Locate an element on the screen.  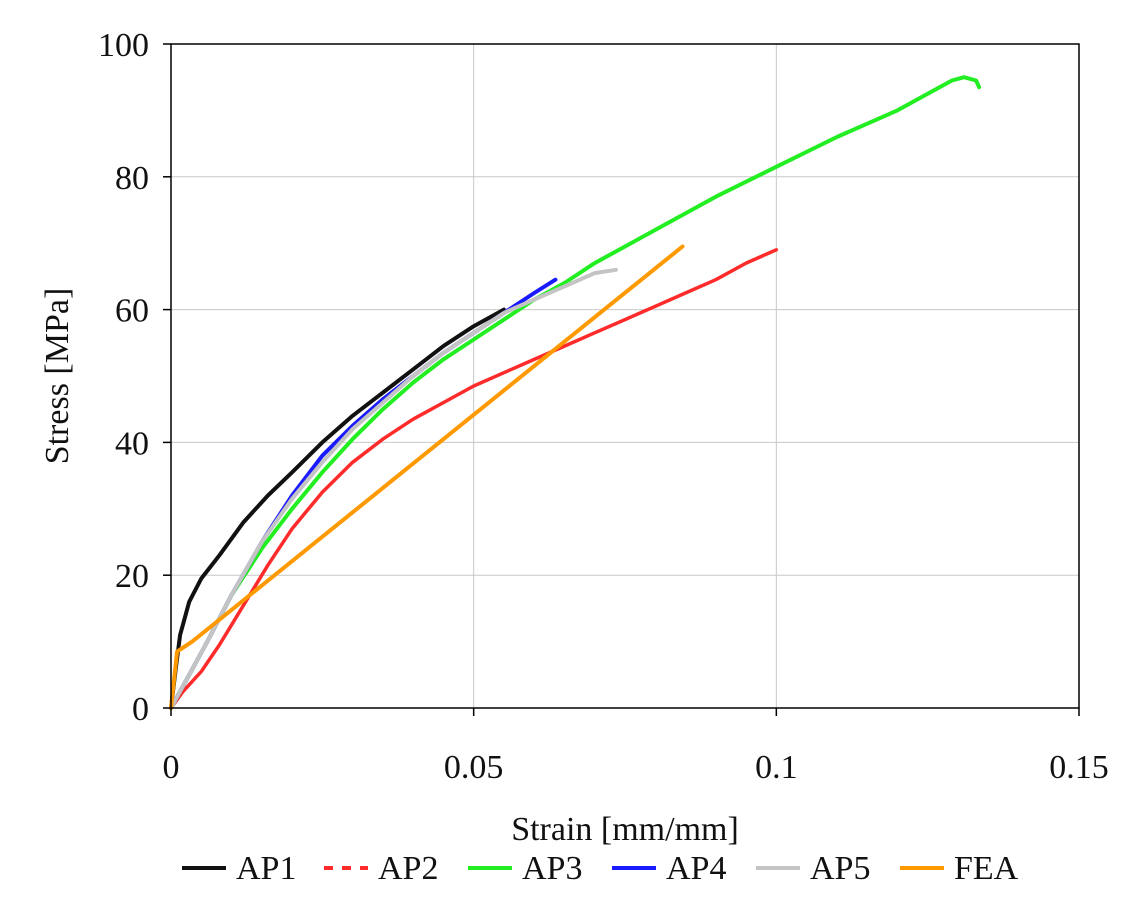
y-axis-ticks: 0 20 40 60 80 100 is located at coordinates (134, 377).